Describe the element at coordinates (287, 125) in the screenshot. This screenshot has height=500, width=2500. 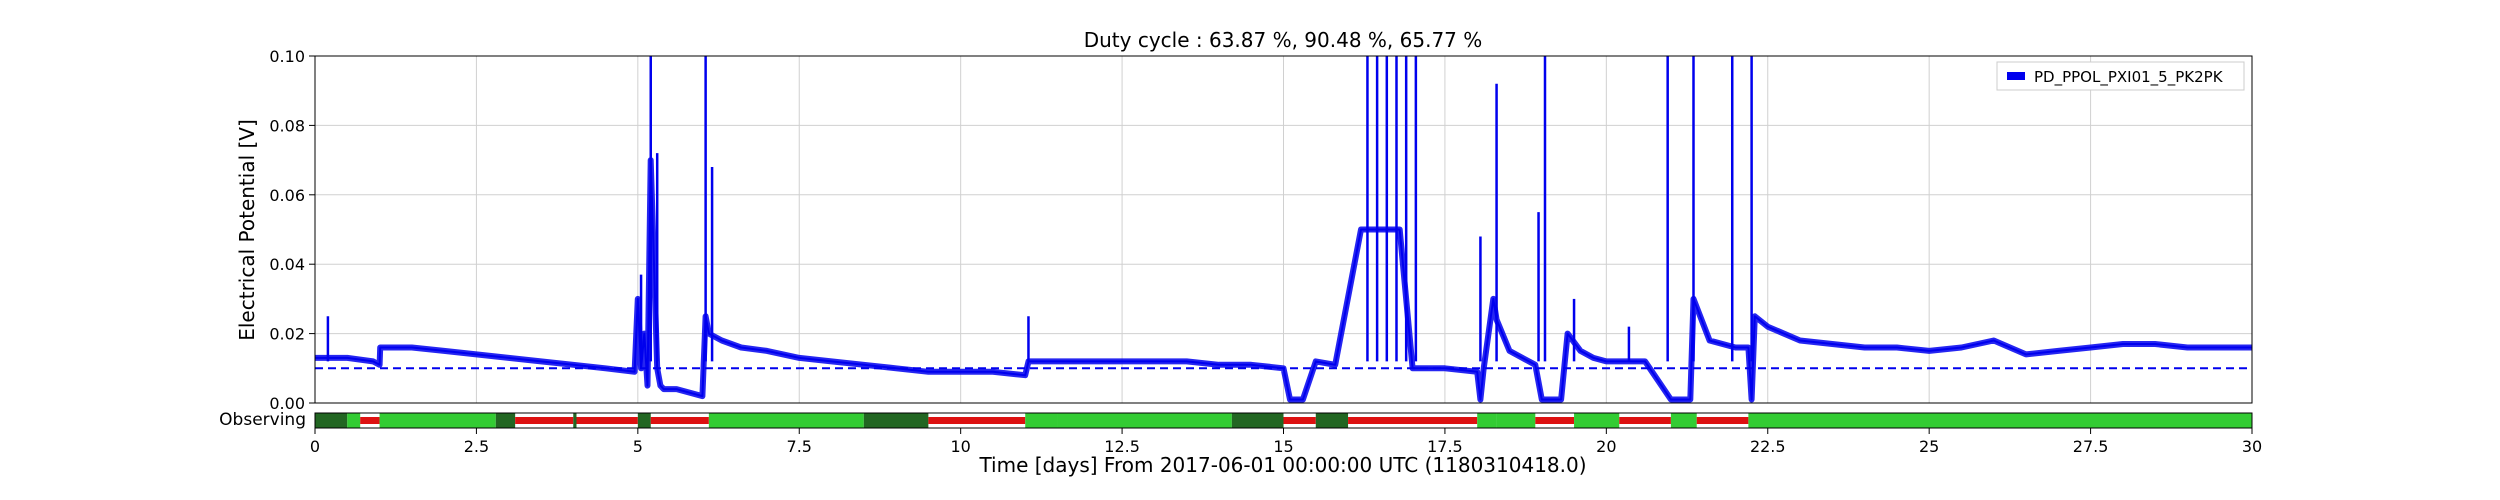
I see `y-tick-label: 0.08` at that location.